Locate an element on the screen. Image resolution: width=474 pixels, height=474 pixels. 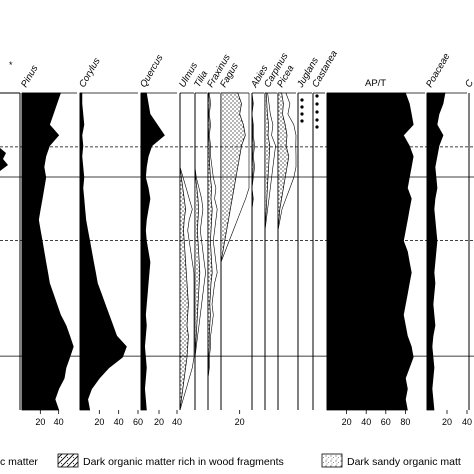
series-corylus-area is located at coordinates (103, 251).